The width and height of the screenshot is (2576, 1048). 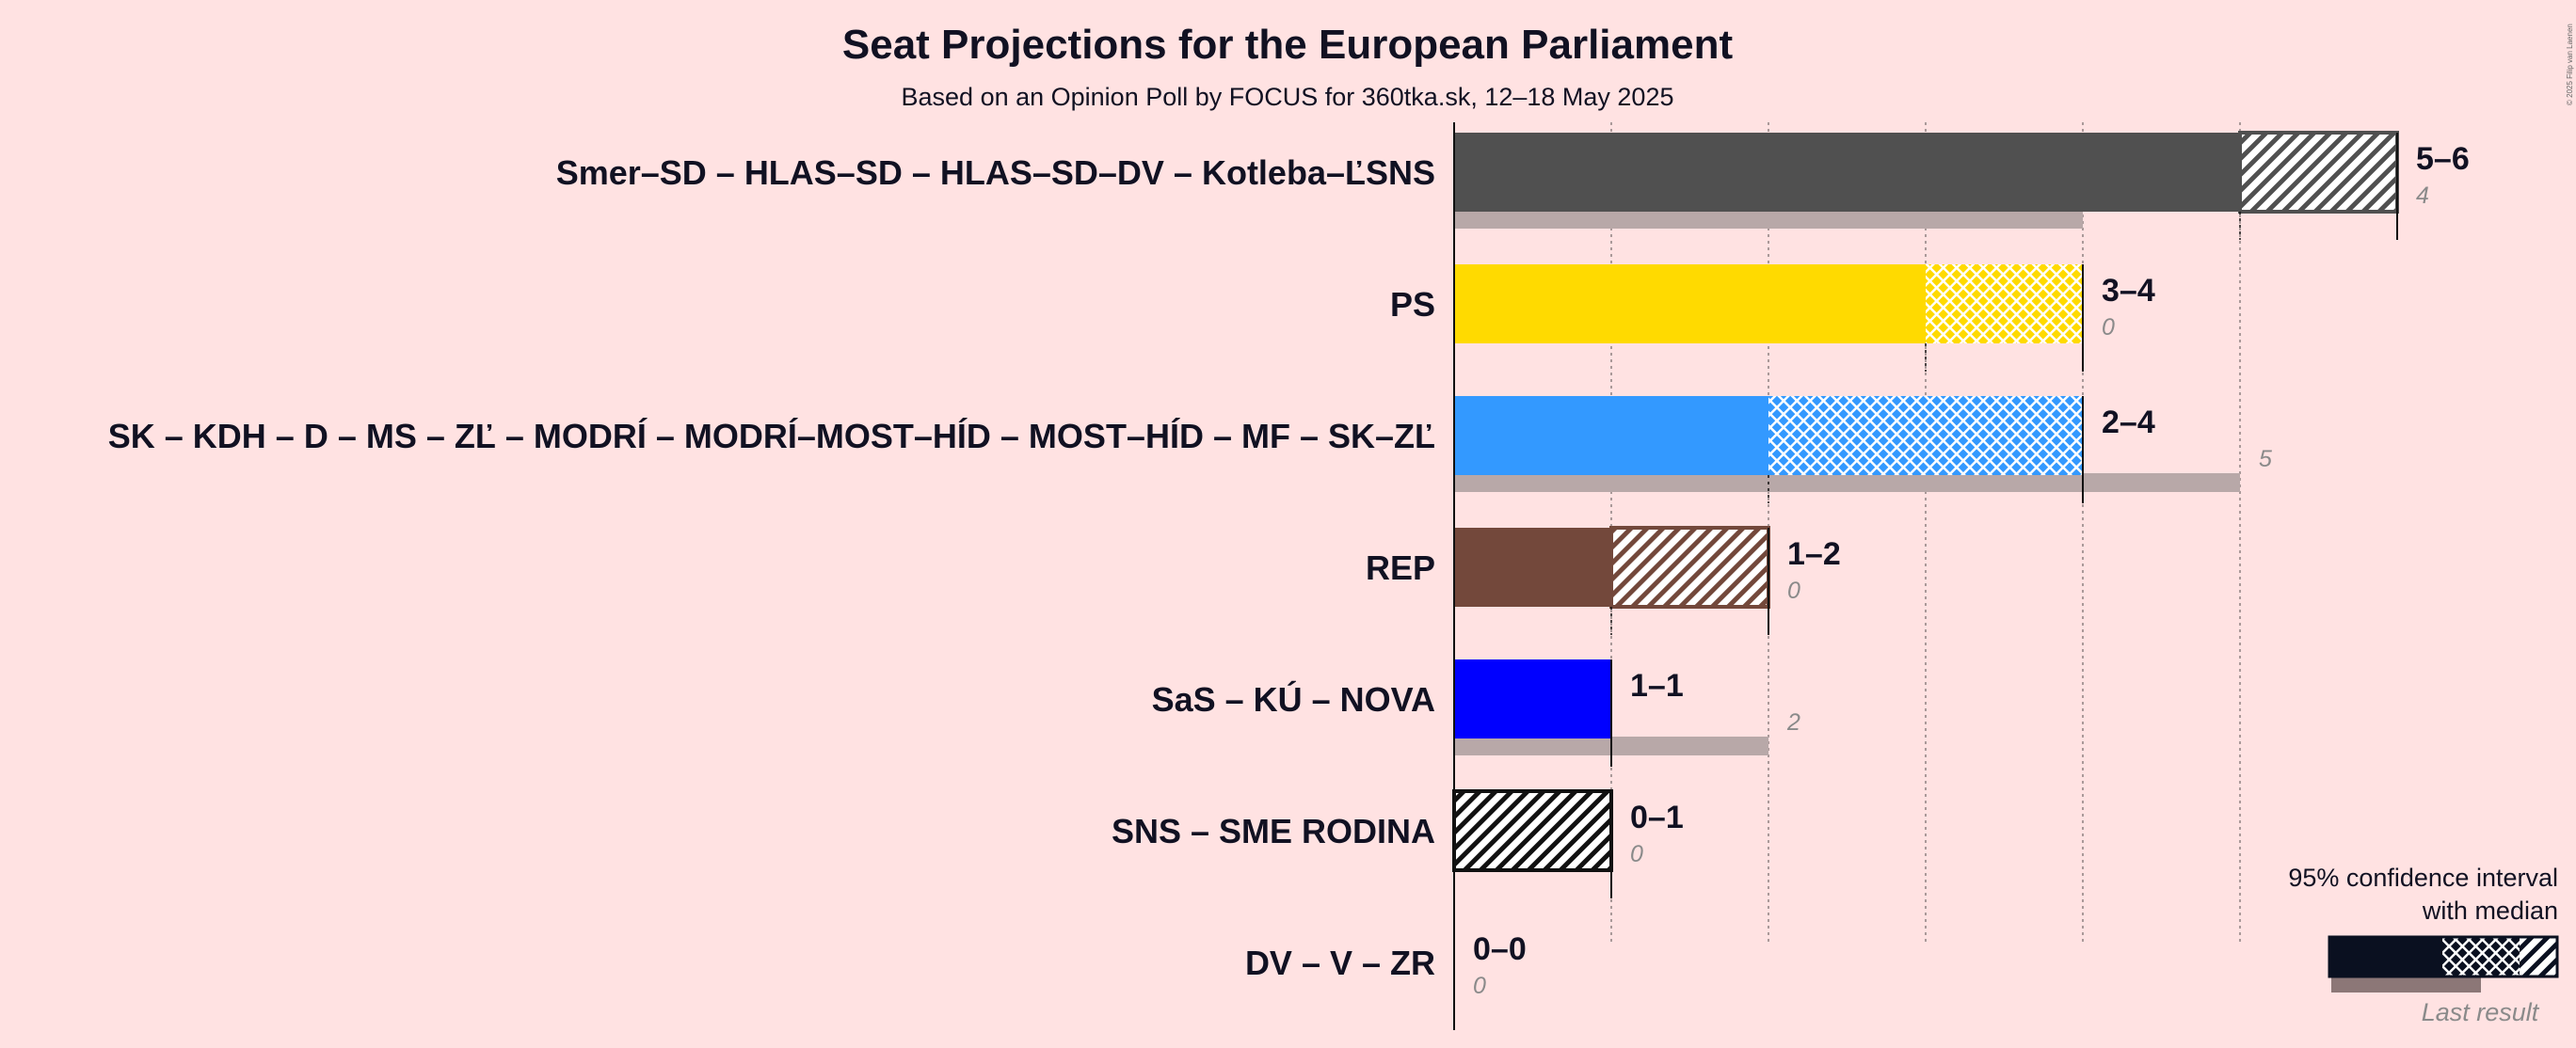 I want to click on party-1-range-label: 3–4, so click(x=2128, y=291).